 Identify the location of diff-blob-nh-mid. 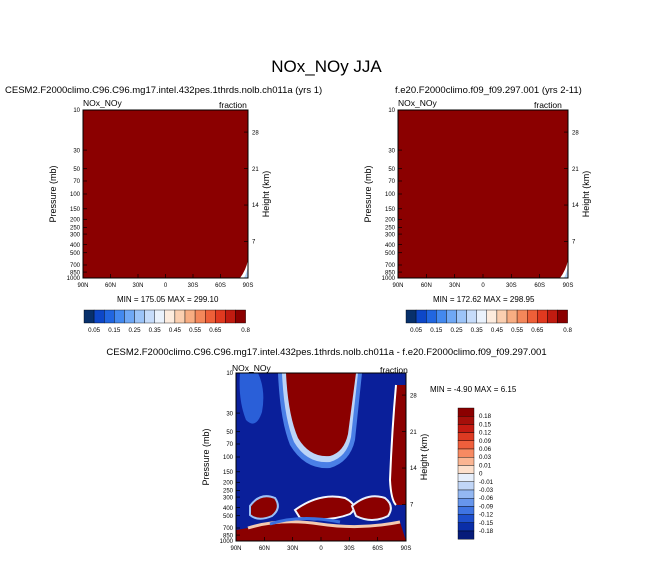
(264, 507).